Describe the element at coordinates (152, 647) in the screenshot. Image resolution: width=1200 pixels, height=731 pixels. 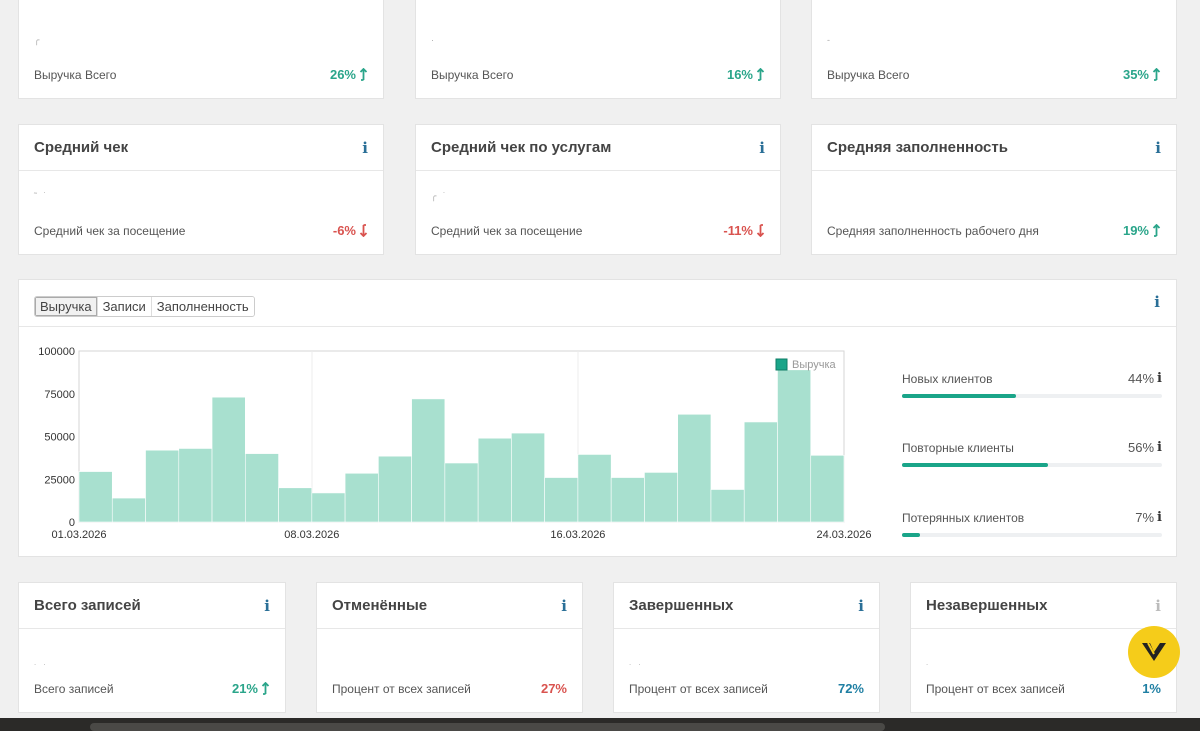
I see `total-records-card: Всего записей i ˙ ˙ Всего записей 21%` at that location.